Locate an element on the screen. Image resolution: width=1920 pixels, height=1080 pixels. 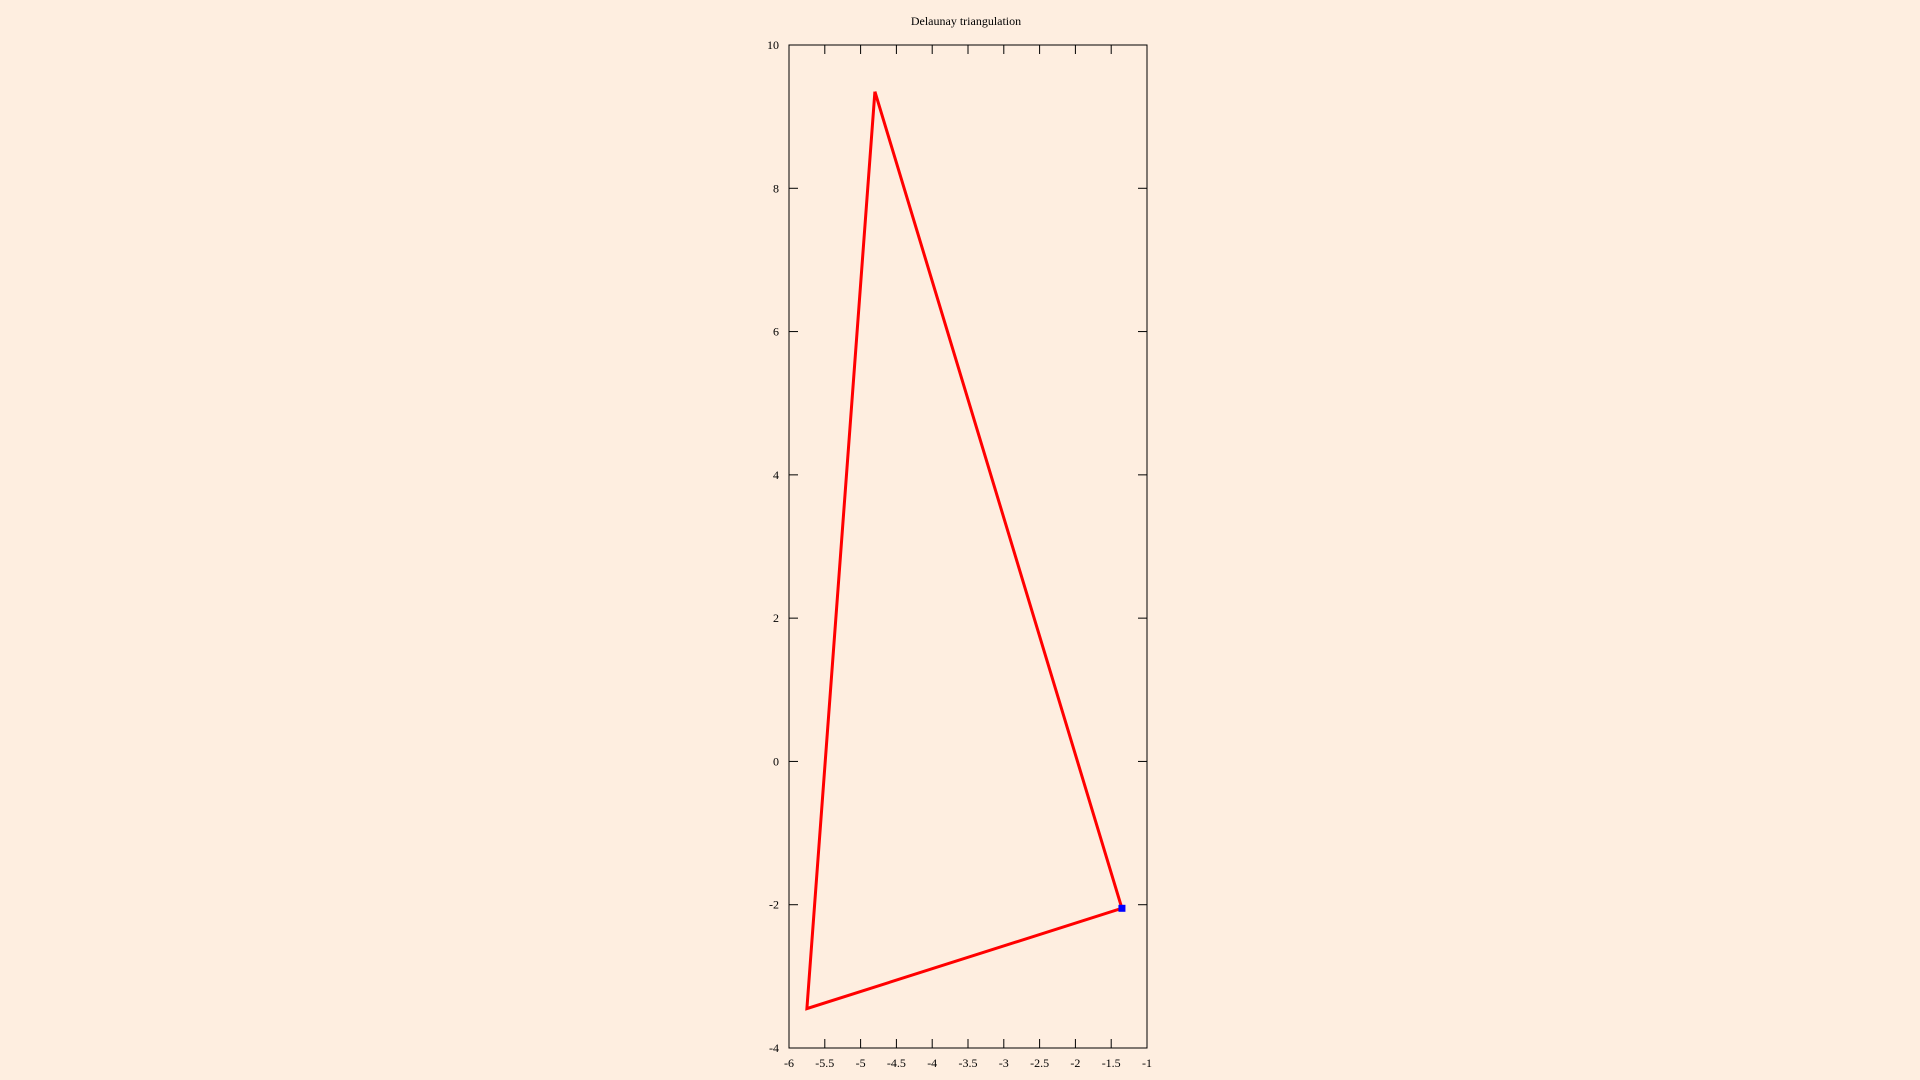
series-layer is located at coordinates (965, 551).